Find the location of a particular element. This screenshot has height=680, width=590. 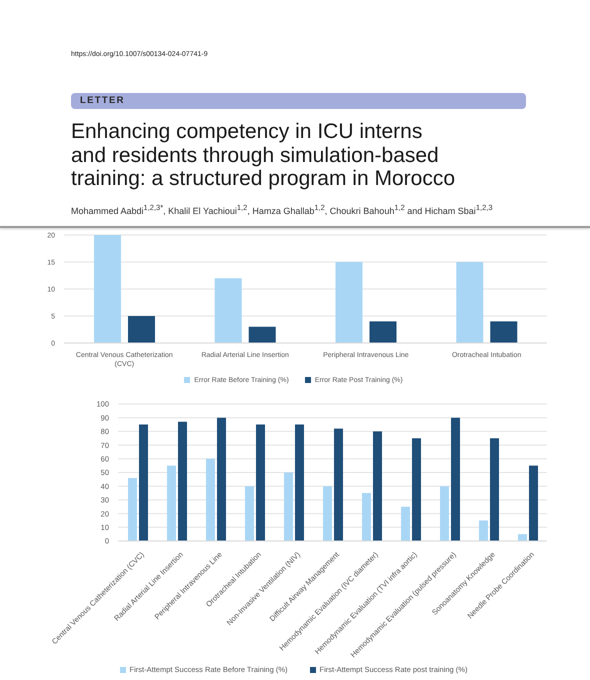

text: Mohammed Aabdi$^{1,2,3*}$, Khalil El Yachioui$^{1,2}$, Hamza Ghallab$^{1,2}$, Choukri Bahouh$^{1,2}$ and Hicham Sbai$^{1,2,3}$ is located at coordinates (281, 209).